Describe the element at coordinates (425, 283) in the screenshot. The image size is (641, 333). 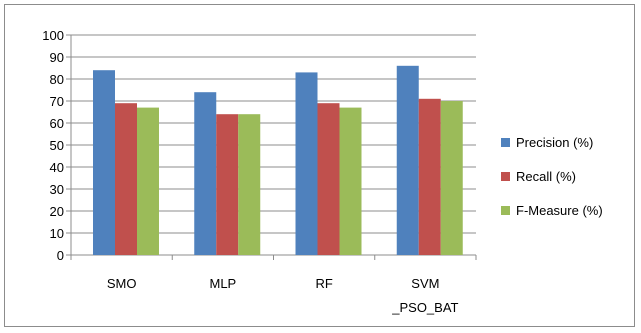
I see `x-tick-label: SVM` at that location.